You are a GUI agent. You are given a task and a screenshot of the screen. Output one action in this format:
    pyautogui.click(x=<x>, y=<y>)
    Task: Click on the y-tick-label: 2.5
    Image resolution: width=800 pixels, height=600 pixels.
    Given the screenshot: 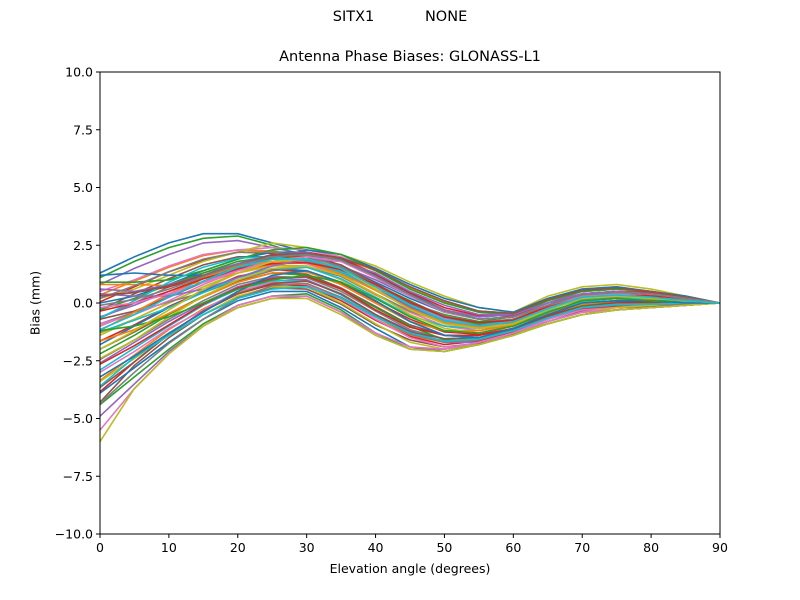 What is the action you would take?
    pyautogui.click(x=83, y=245)
    